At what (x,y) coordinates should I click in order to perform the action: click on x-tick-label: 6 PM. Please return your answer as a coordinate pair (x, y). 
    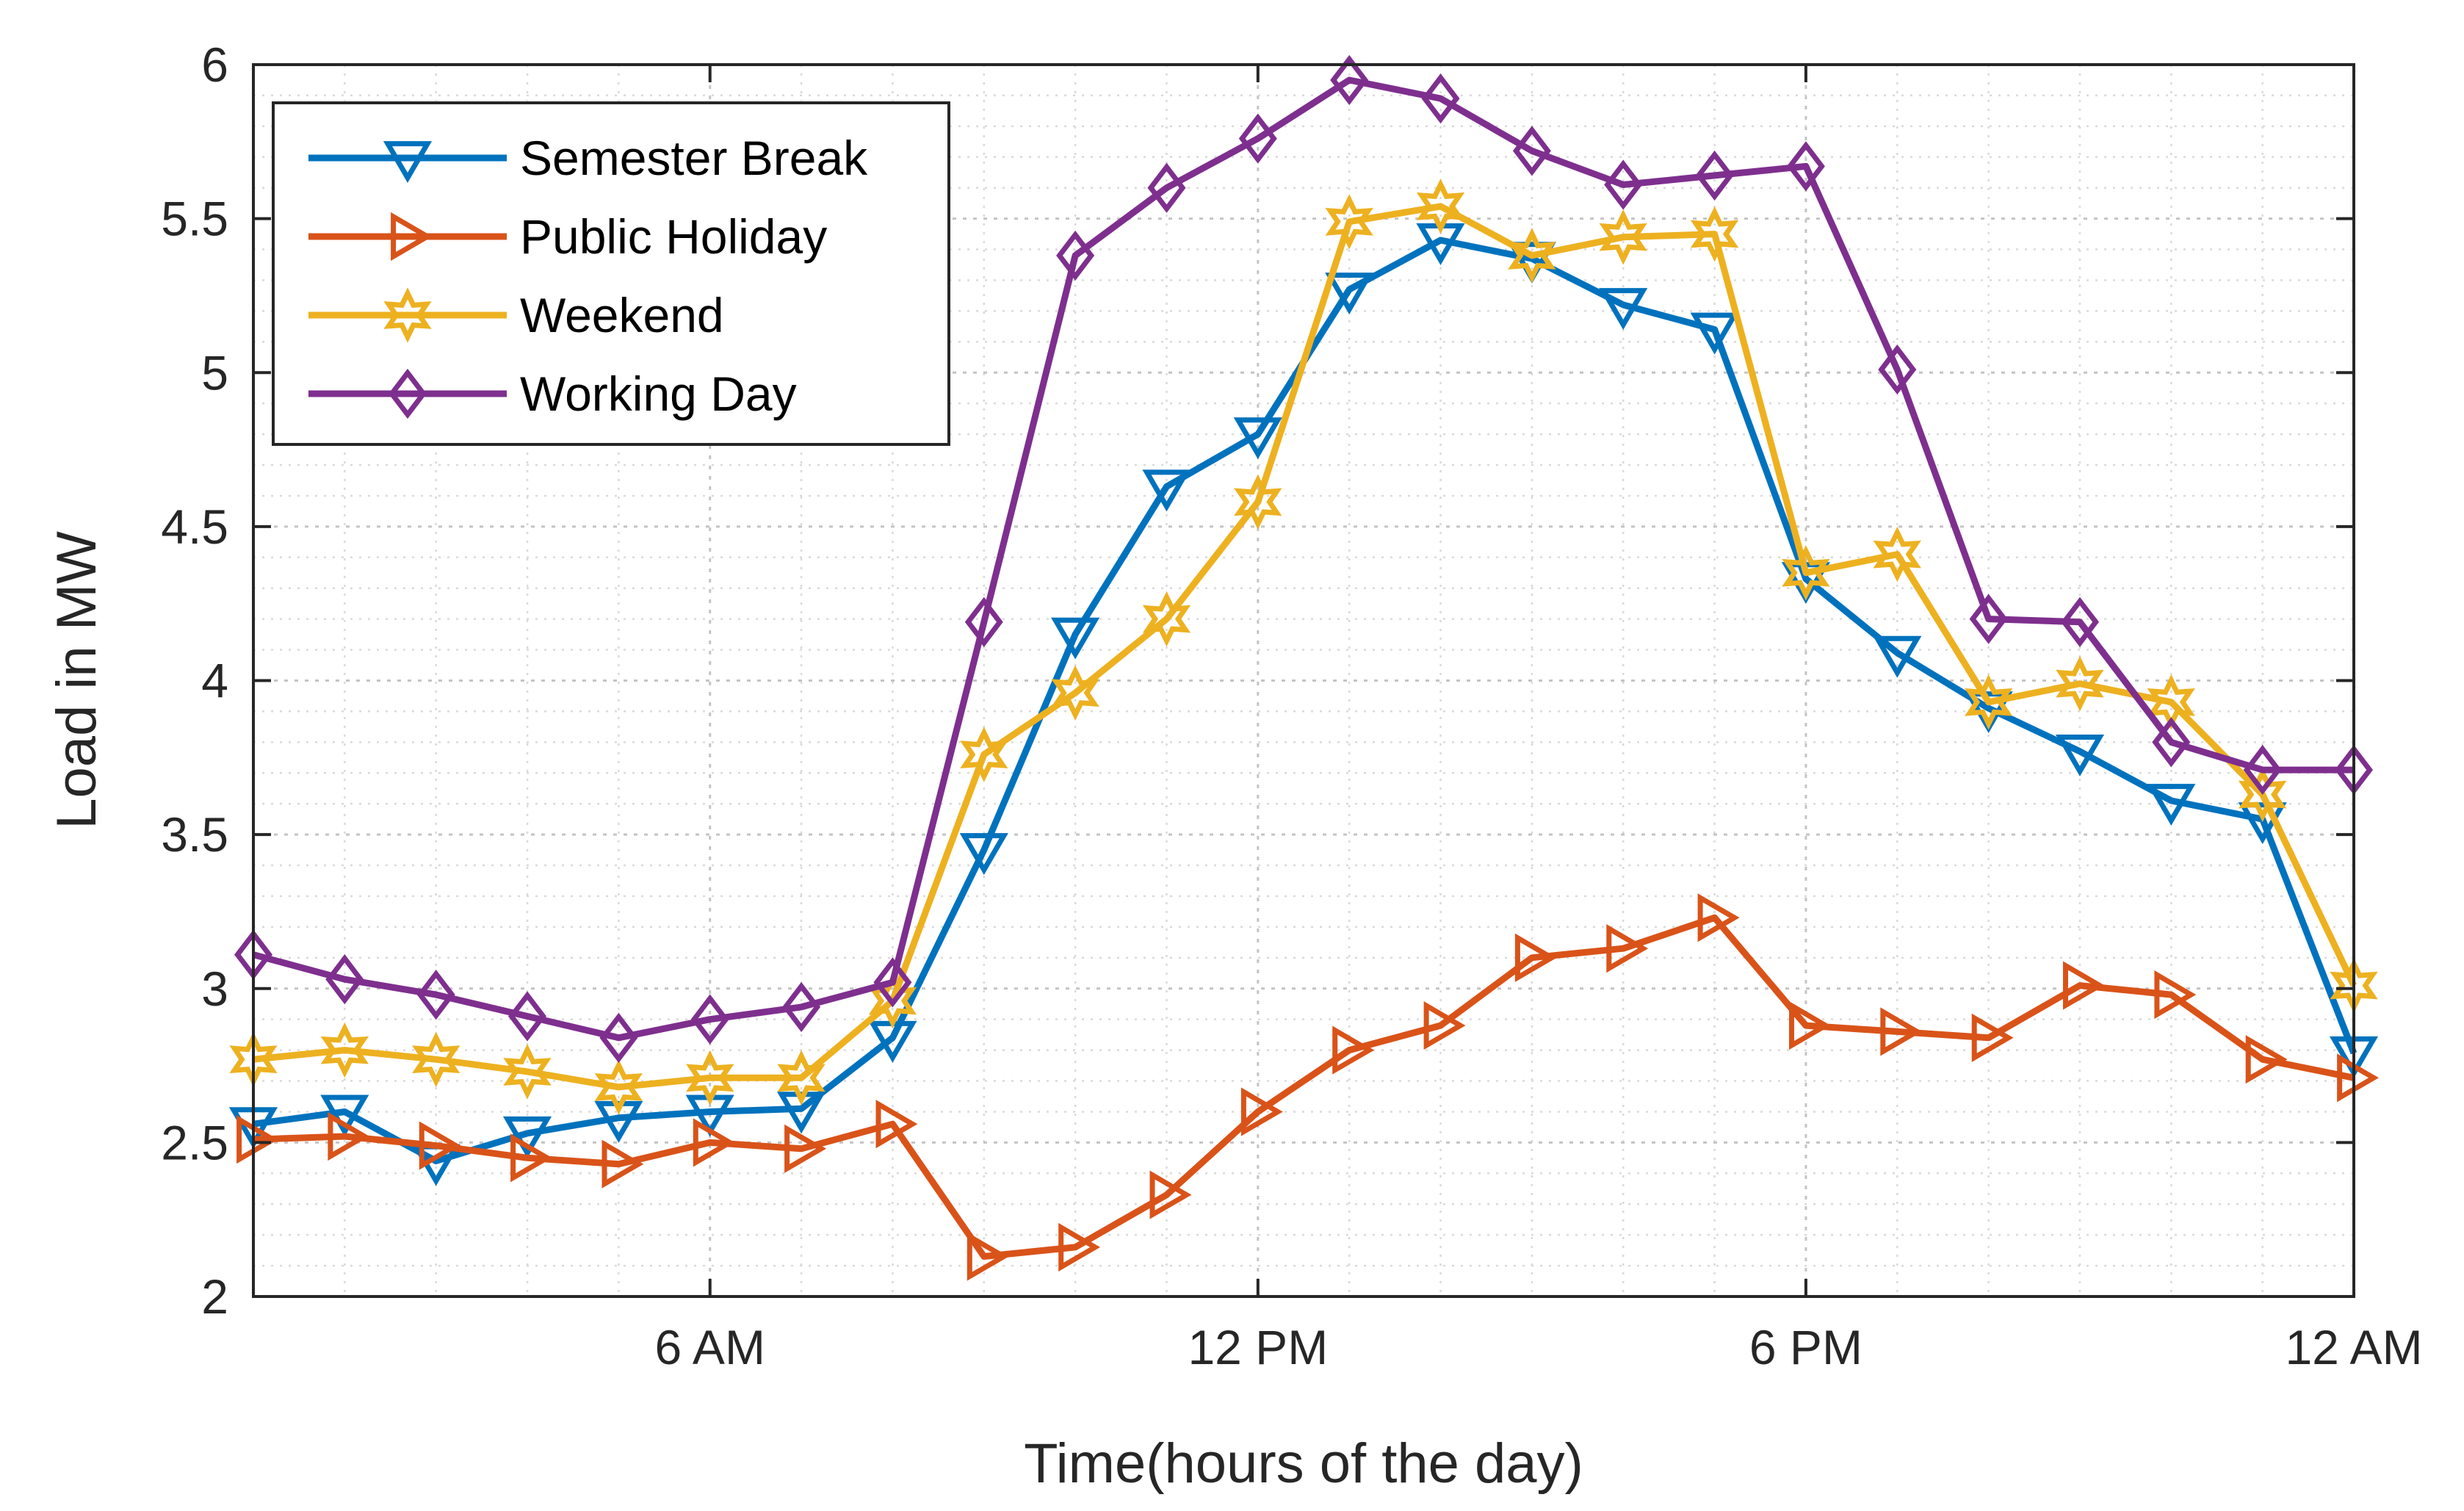
    Looking at the image, I should click on (1806, 1347).